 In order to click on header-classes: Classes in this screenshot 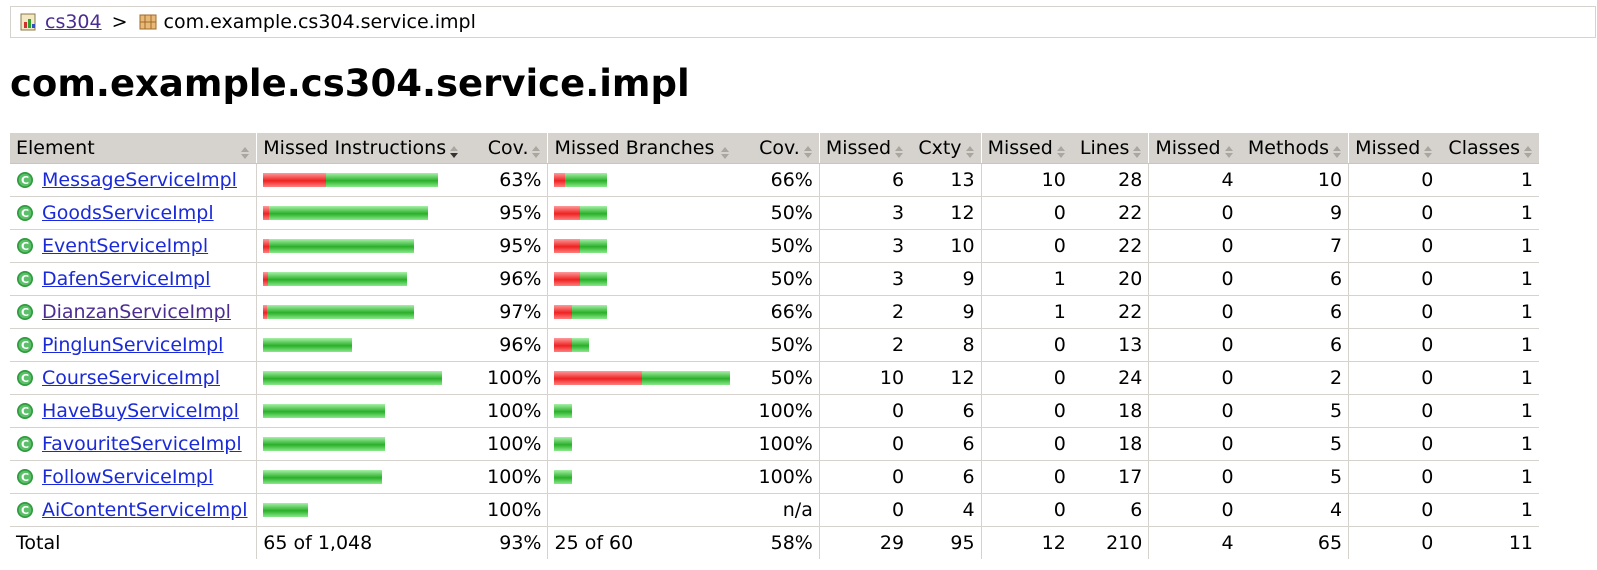, I will do `click(1489, 148)`.